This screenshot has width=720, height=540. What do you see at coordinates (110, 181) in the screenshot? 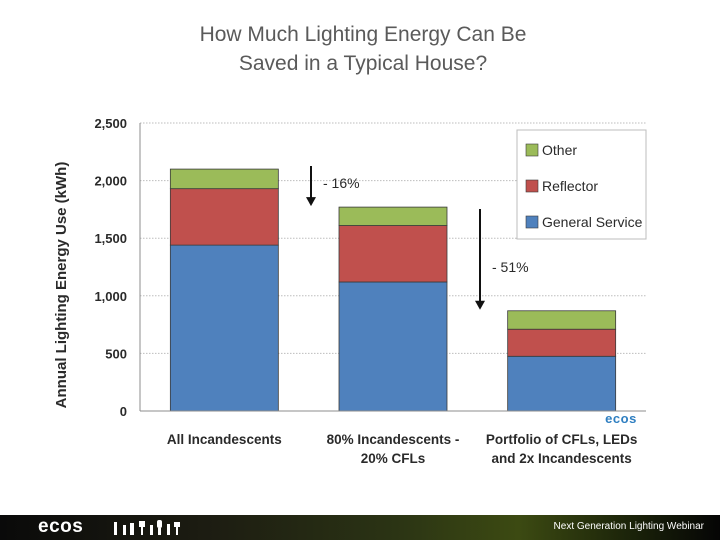
I see `y-tick-label: 2,000` at bounding box center [110, 181].